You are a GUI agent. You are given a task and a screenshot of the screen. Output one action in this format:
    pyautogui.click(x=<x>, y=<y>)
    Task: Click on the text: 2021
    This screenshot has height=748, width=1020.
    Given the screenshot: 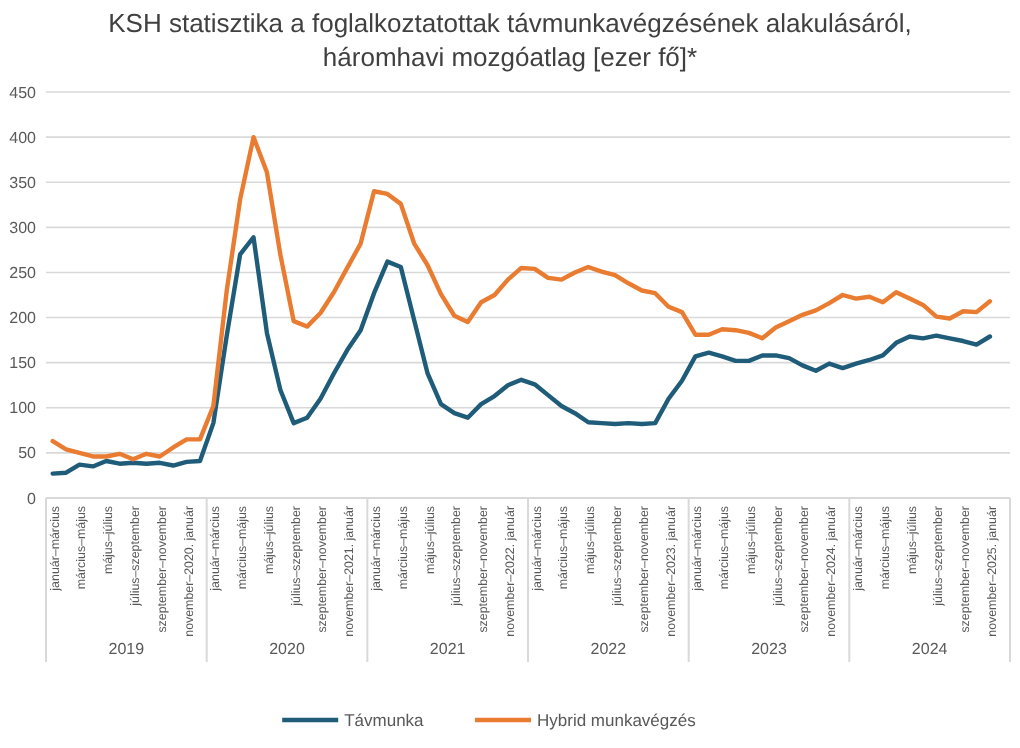 What is the action you would take?
    pyautogui.click(x=448, y=649)
    